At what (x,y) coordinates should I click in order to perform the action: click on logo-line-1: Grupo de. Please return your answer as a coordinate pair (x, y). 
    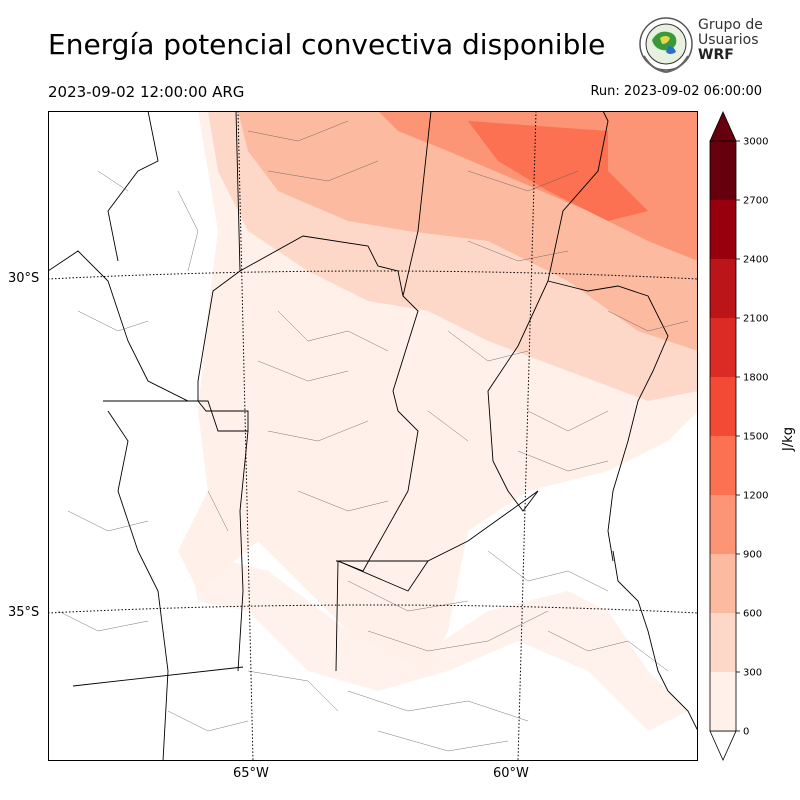
    Looking at the image, I should click on (730, 25).